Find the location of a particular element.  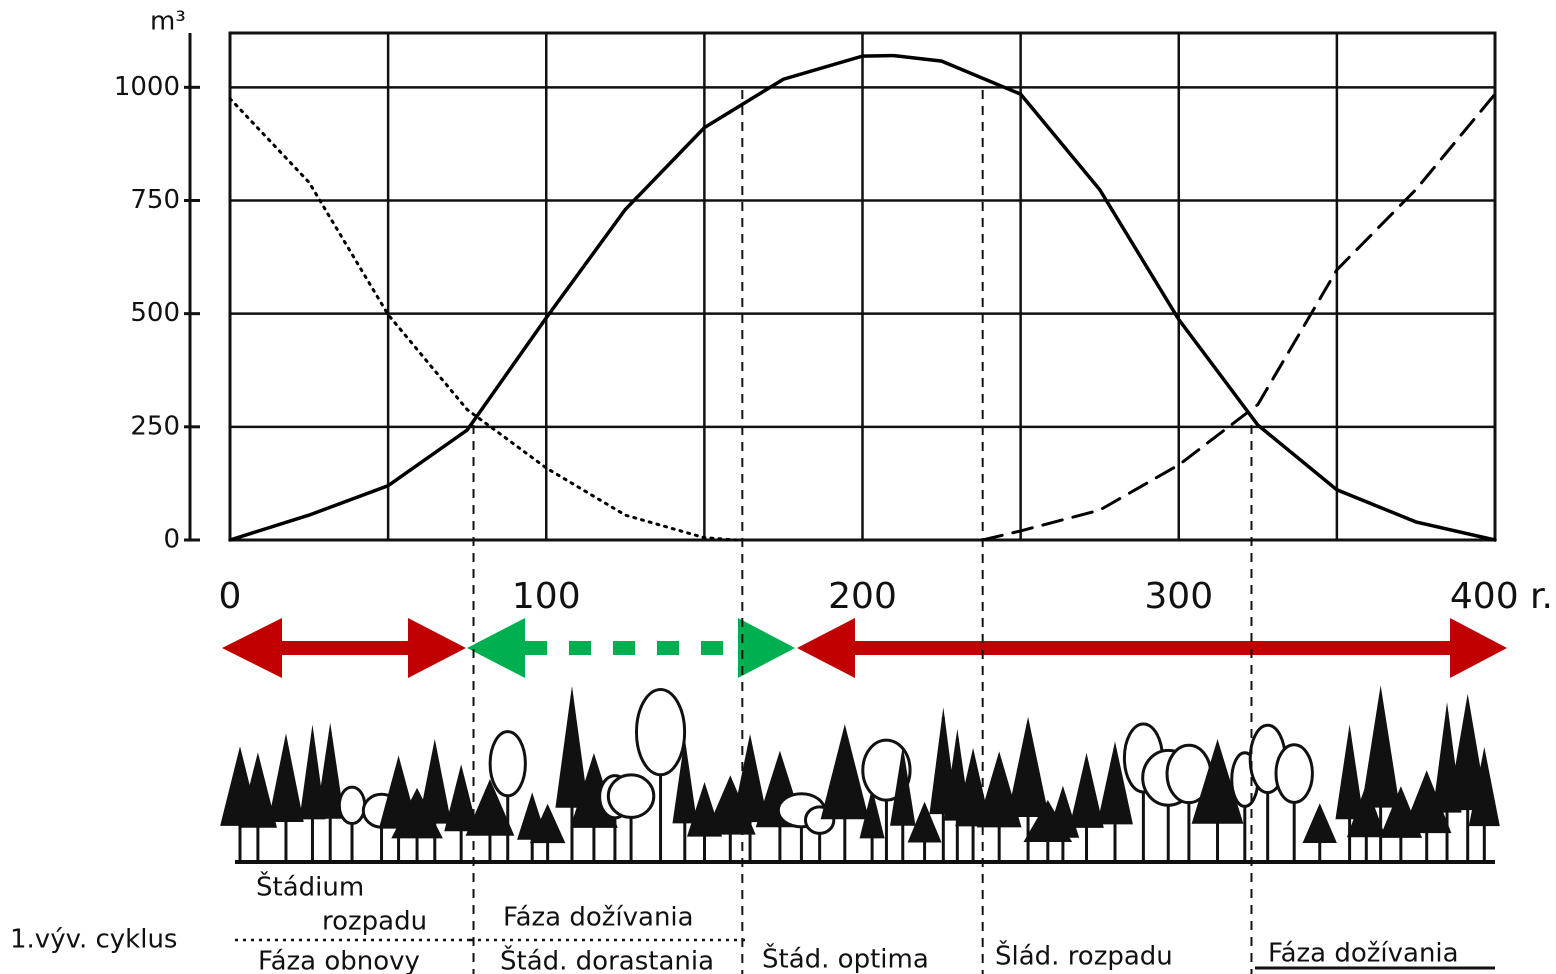

y-tick-label: 750 is located at coordinates (155, 200).